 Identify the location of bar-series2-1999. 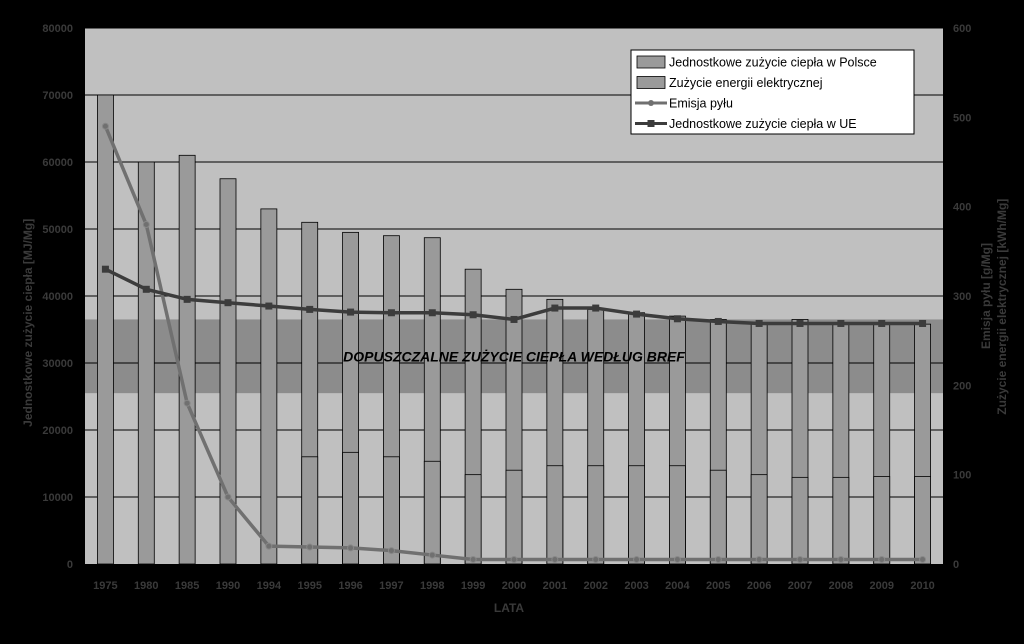
(473, 519).